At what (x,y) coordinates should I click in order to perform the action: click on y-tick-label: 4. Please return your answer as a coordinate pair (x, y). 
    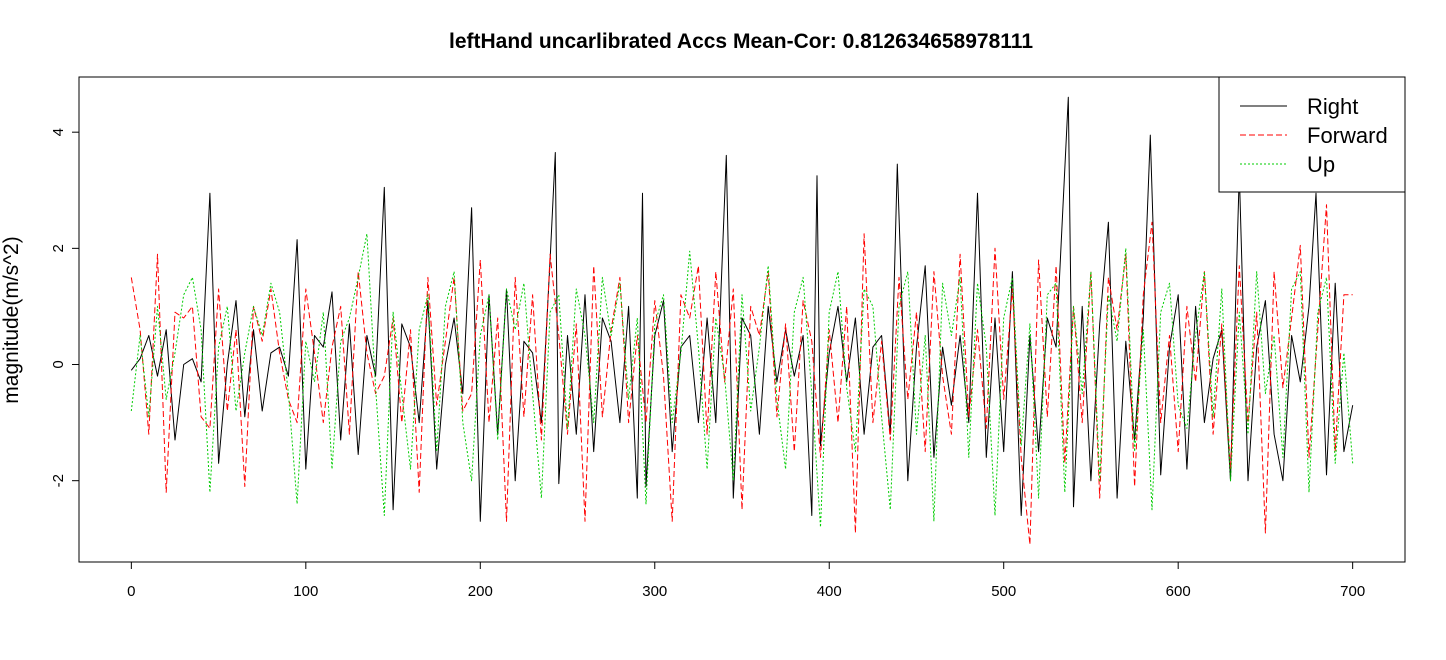
    Looking at the image, I should click on (58, 132).